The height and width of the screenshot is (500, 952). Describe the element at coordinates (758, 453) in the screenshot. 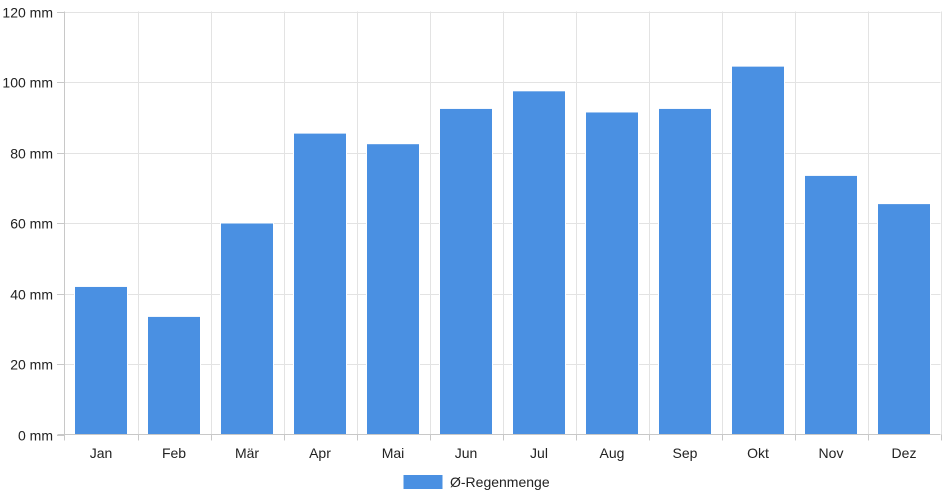

I see `x-tick-label: Okt` at that location.